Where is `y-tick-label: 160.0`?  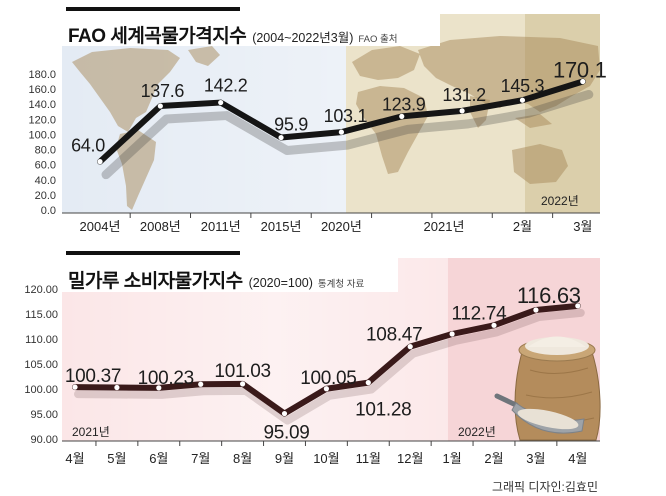
y-tick-label: 160.0 is located at coordinates (42, 90).